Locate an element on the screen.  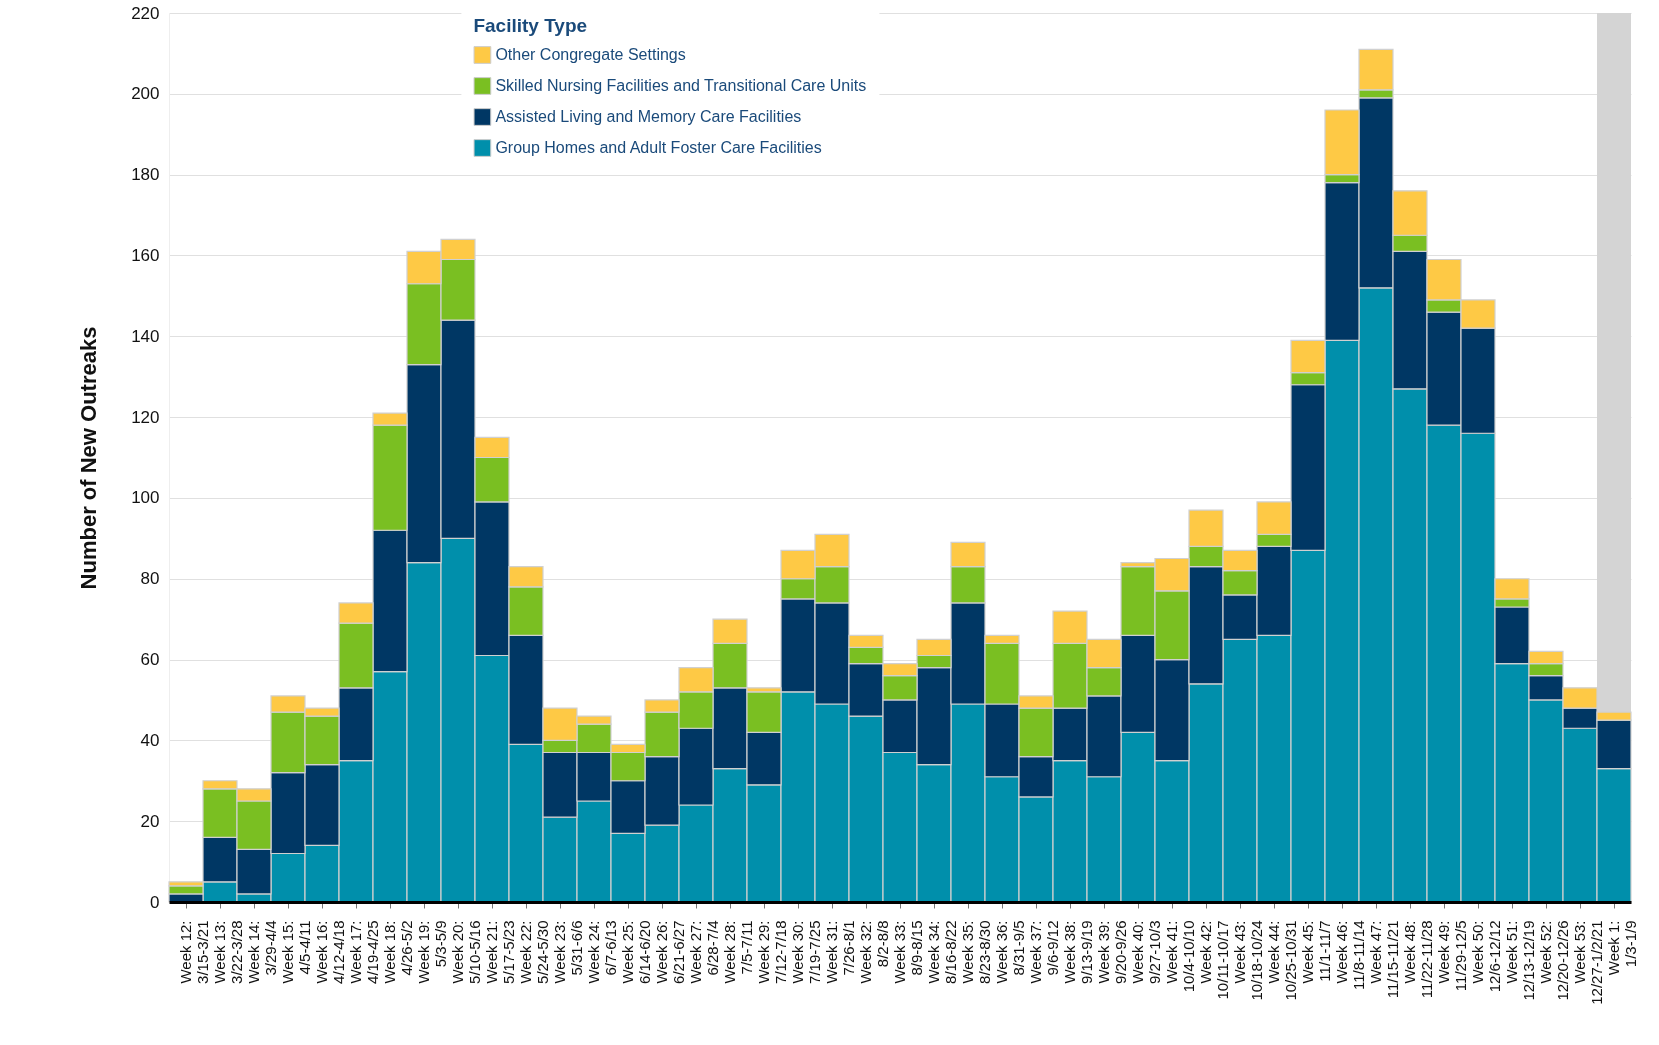
y-tick-label: 180 is located at coordinates (145, 175).